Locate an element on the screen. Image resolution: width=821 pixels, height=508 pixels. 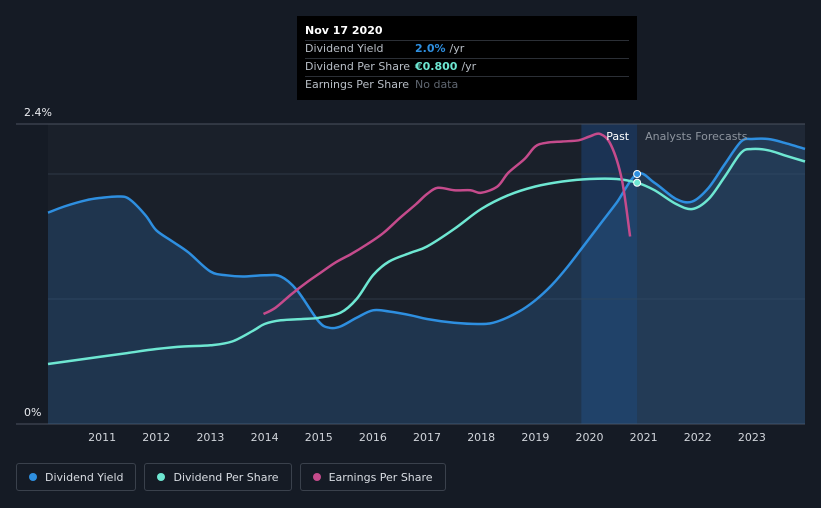
x-tick-label: 2014 is located at coordinates (265, 437).